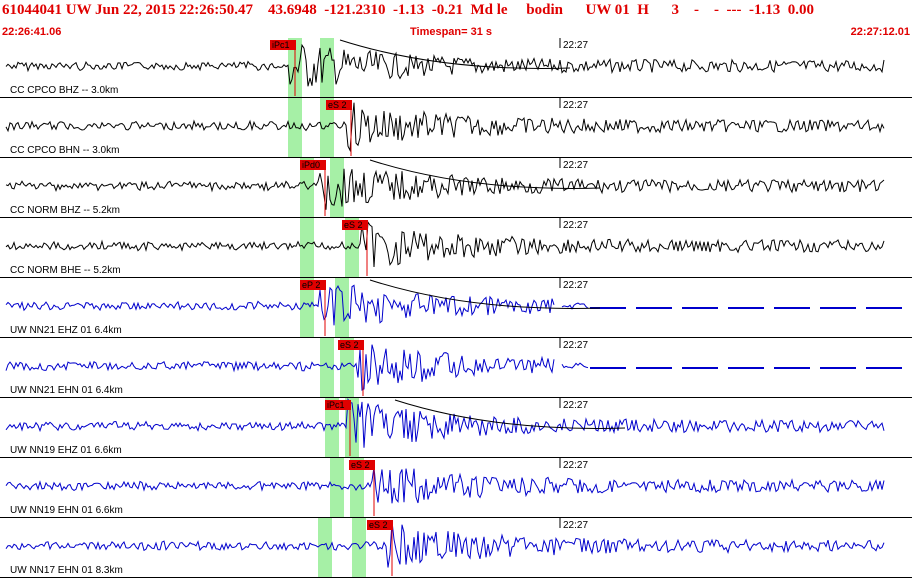  What do you see at coordinates (66, 510) in the screenshot?
I see `channel-label: UW NN19 EHN 01 6.6km` at bounding box center [66, 510].